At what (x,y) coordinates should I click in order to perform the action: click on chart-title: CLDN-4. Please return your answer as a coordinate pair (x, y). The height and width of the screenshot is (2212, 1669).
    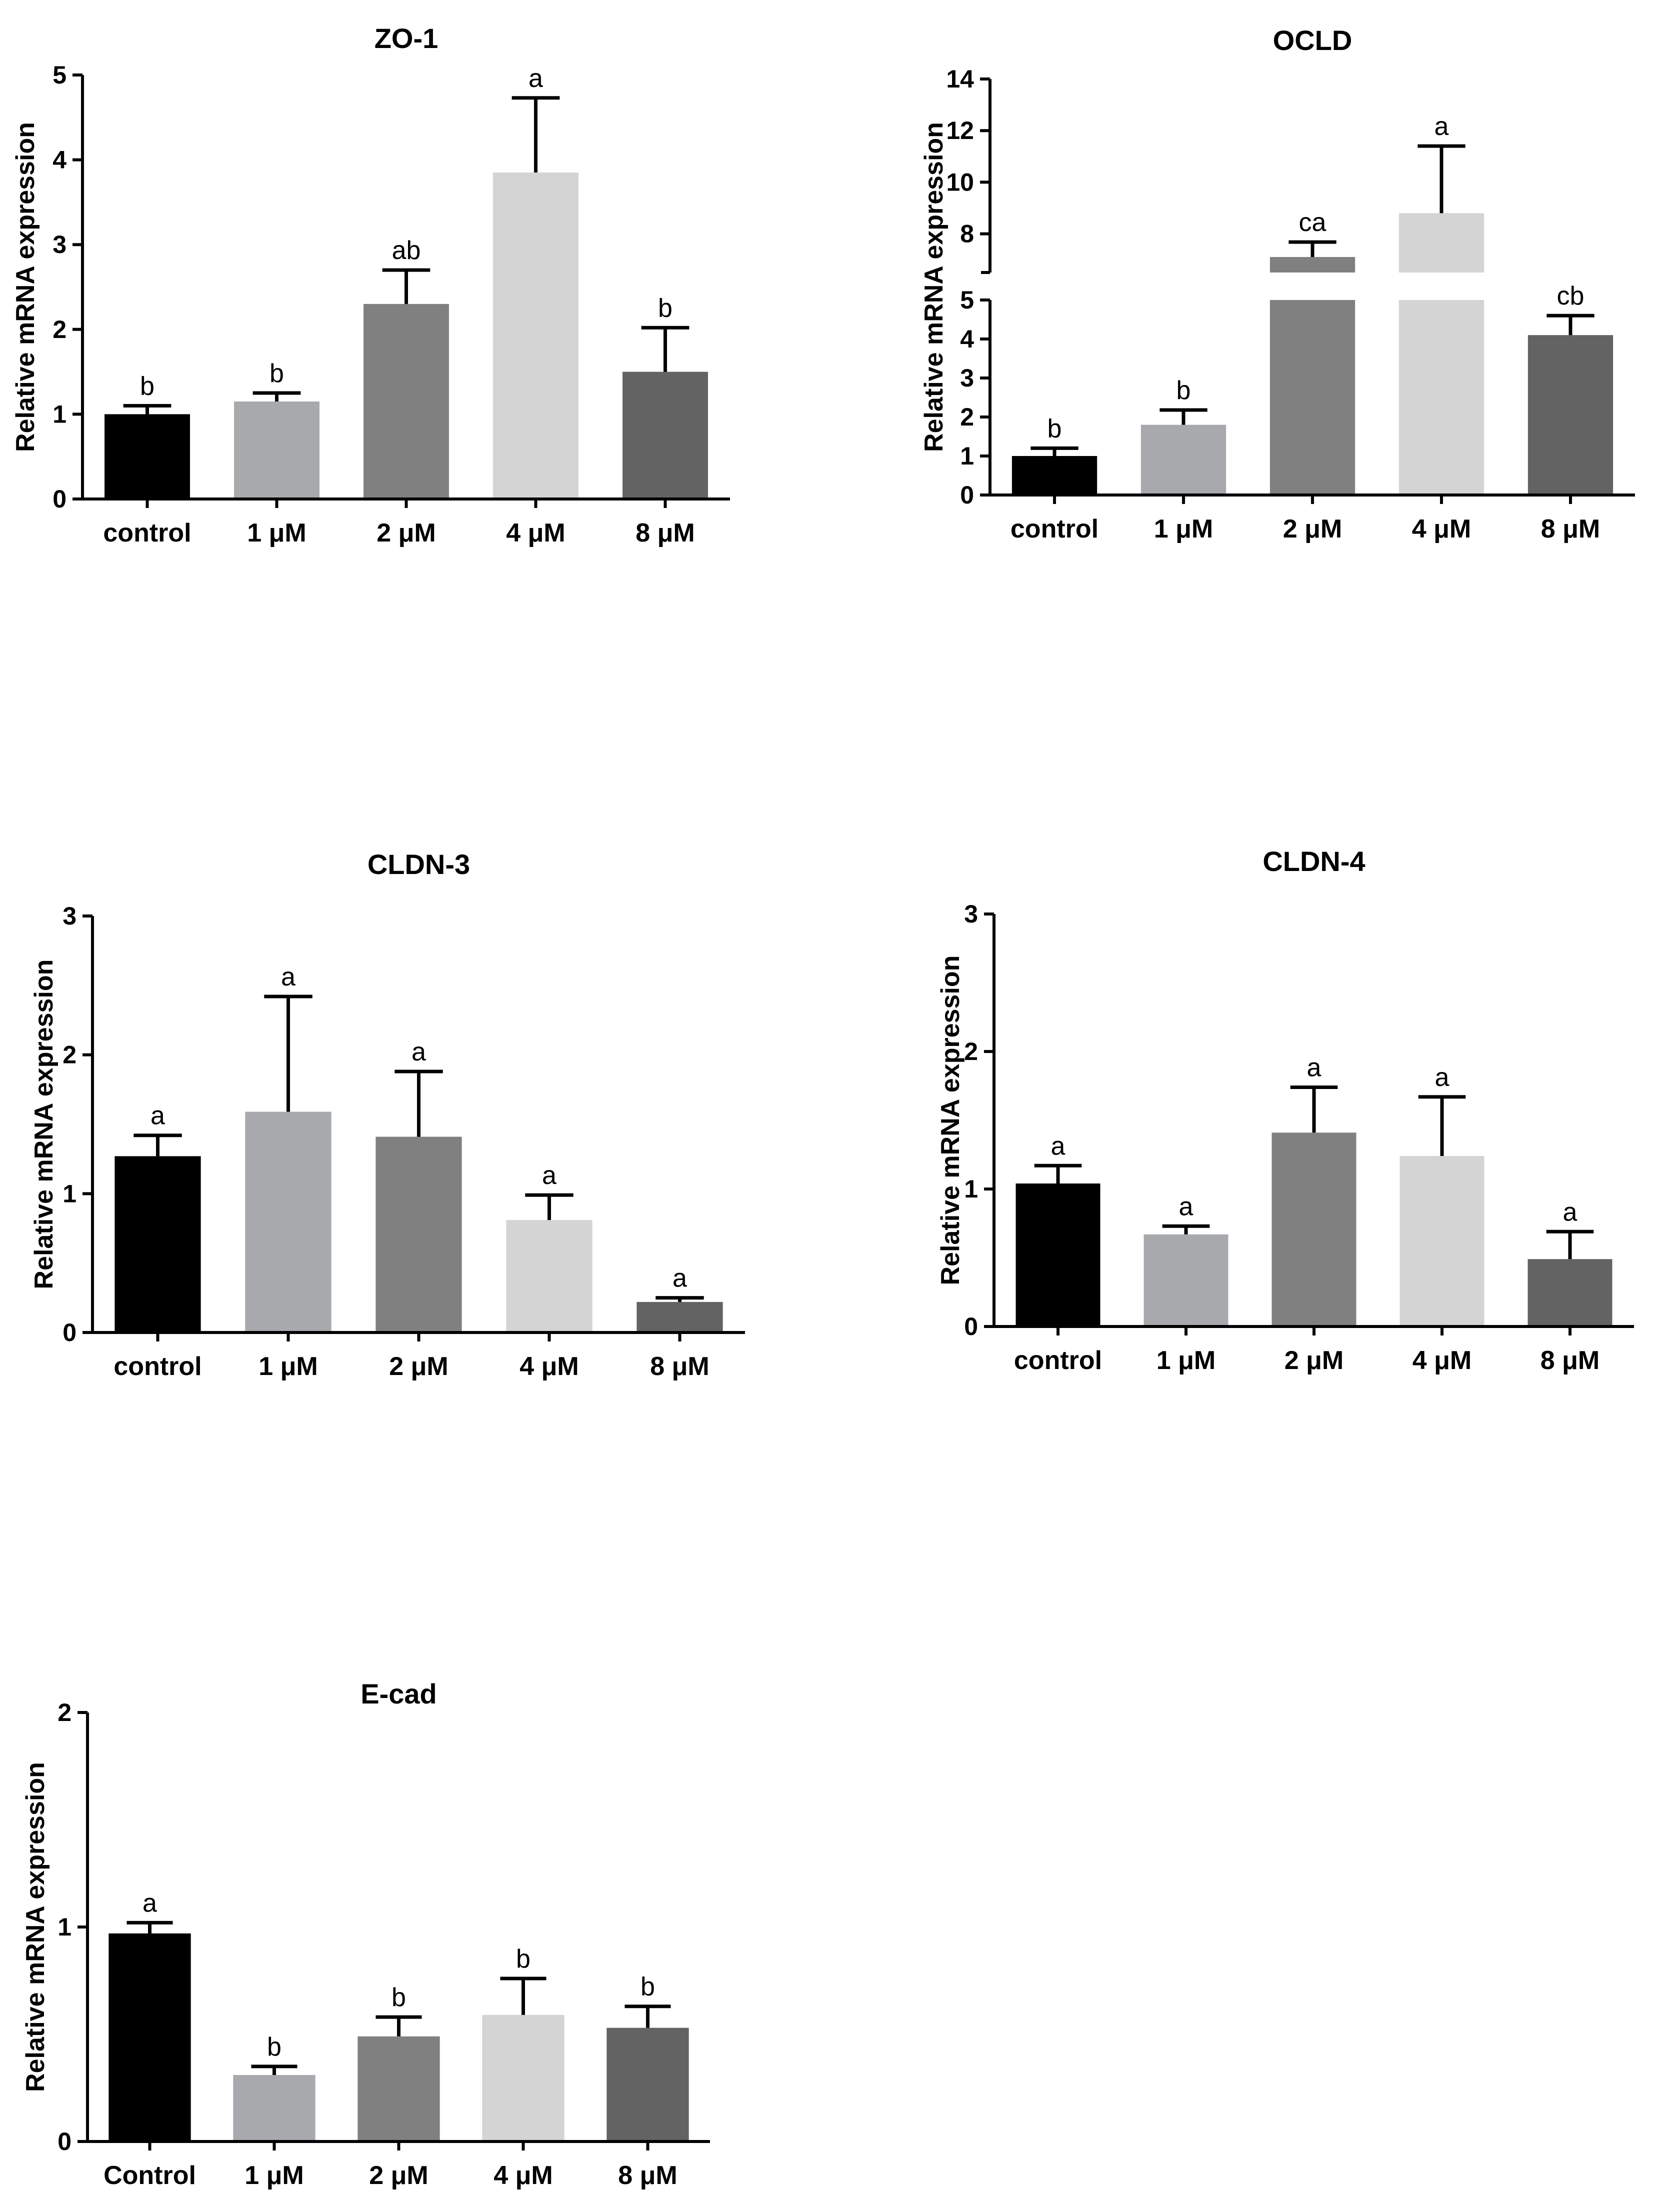
    Looking at the image, I should click on (1313, 861).